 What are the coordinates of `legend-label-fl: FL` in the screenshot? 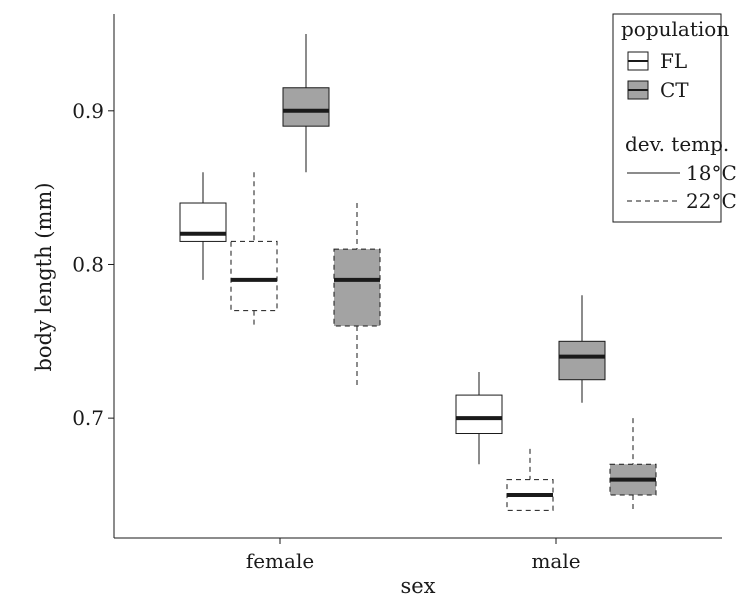 It's located at (673, 61).